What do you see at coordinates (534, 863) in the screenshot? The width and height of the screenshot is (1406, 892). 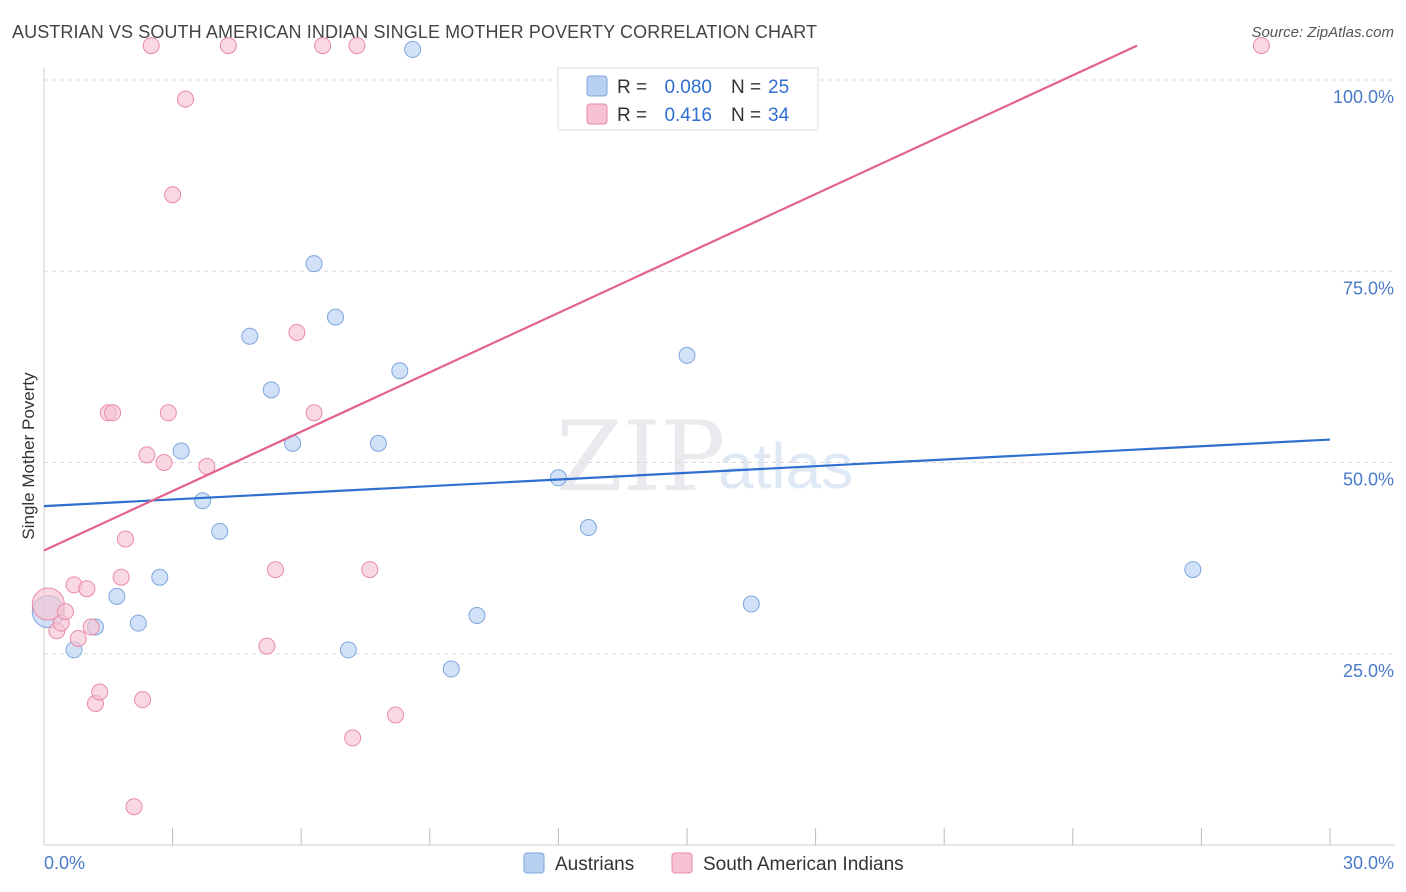 I see `series-legend-swatch-austrians` at bounding box center [534, 863].